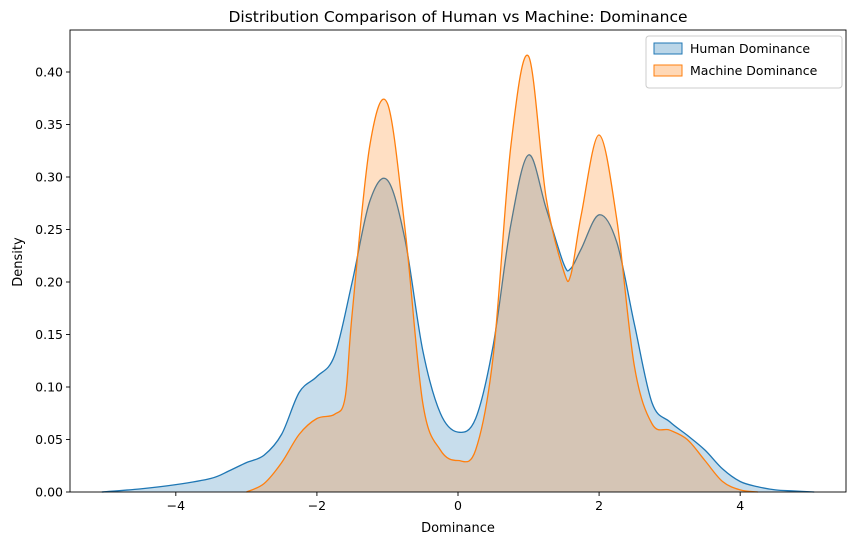 This screenshot has width=855, height=545. What do you see at coordinates (49, 439) in the screenshot?
I see `y-tick-label: 0.05` at bounding box center [49, 439].